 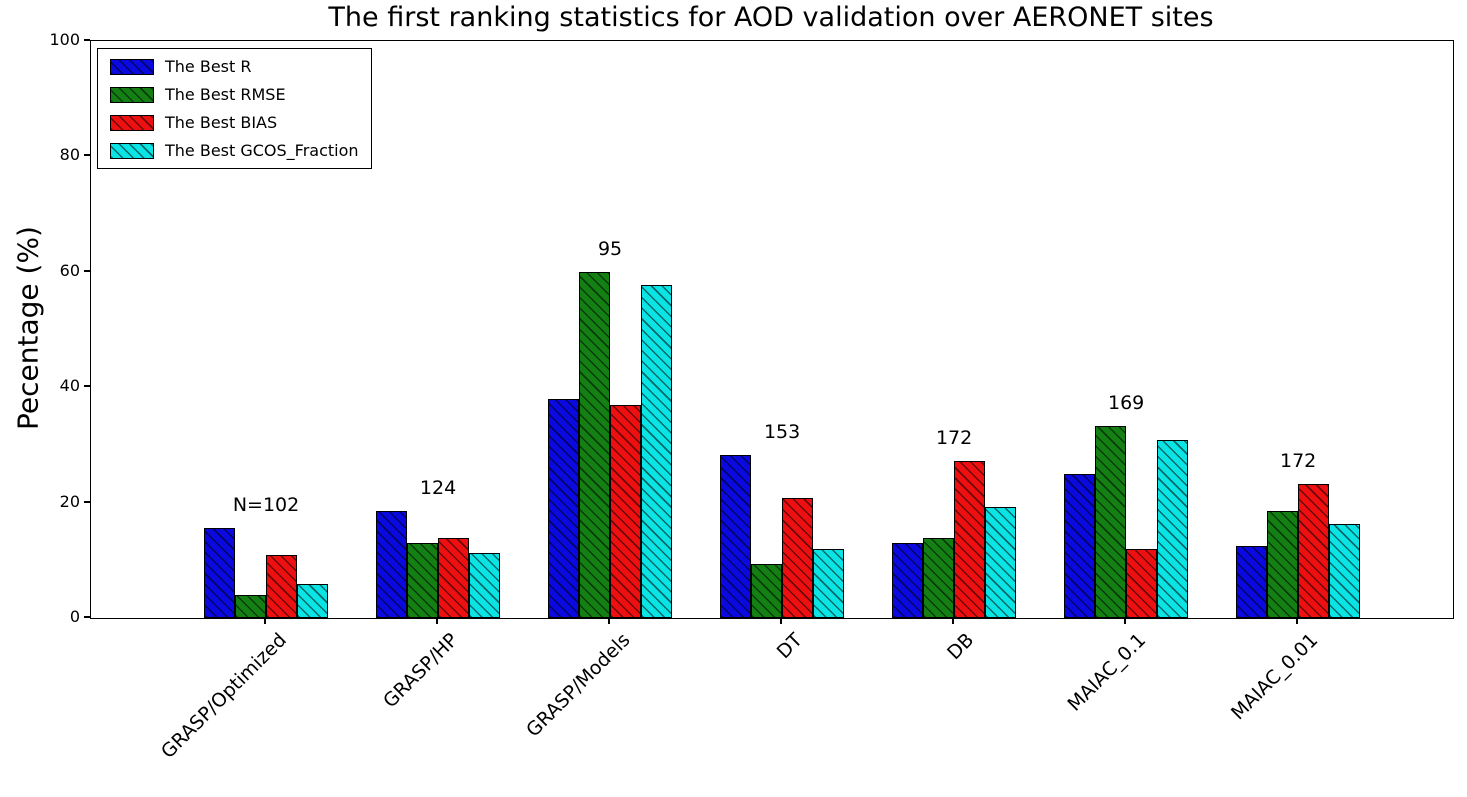 I want to click on legend-item: The Best RMSE, so click(x=234, y=94).